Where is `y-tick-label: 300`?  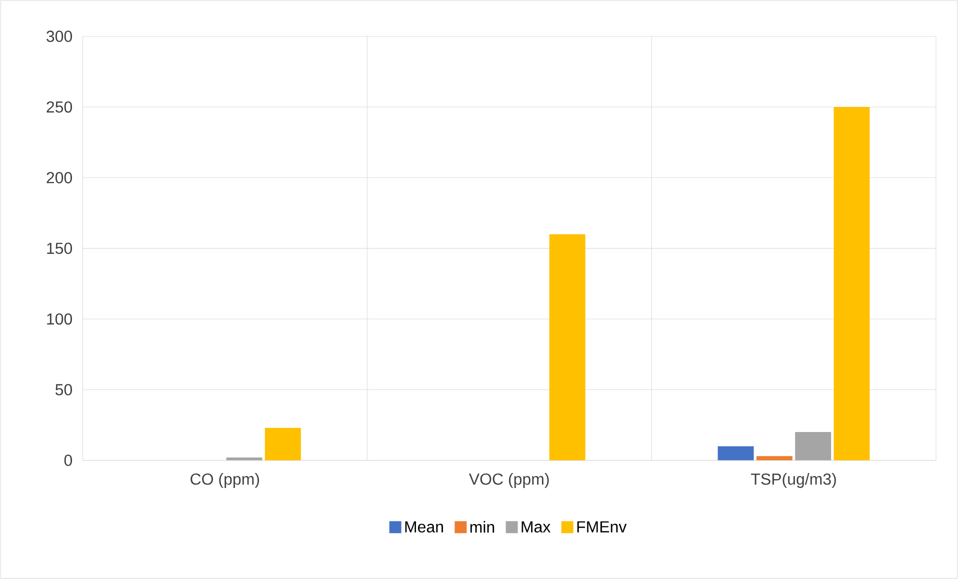 y-tick-label: 300 is located at coordinates (59, 36).